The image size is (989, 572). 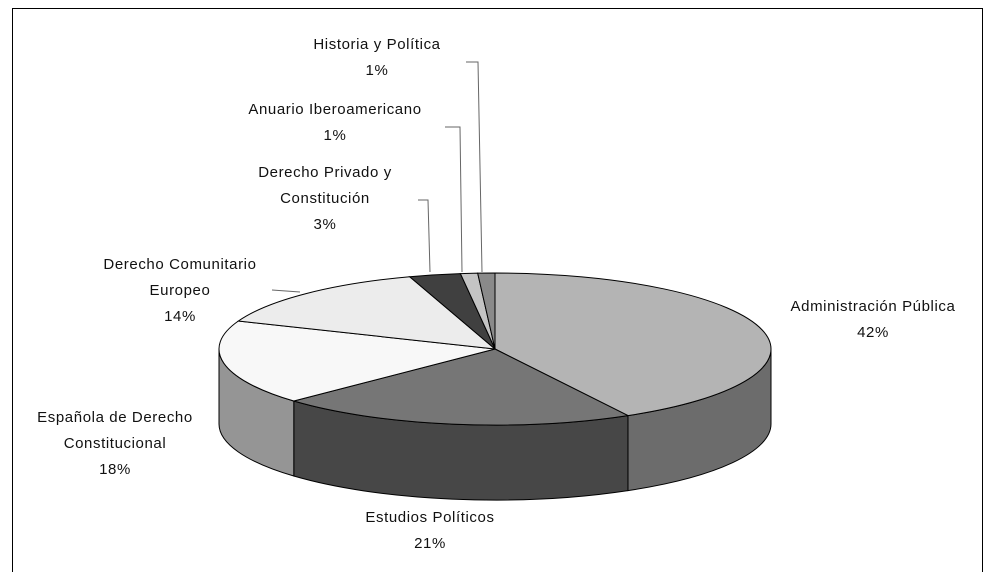 What do you see at coordinates (115, 417) in the screenshot?
I see `category-label-line: Española de Derecho` at bounding box center [115, 417].